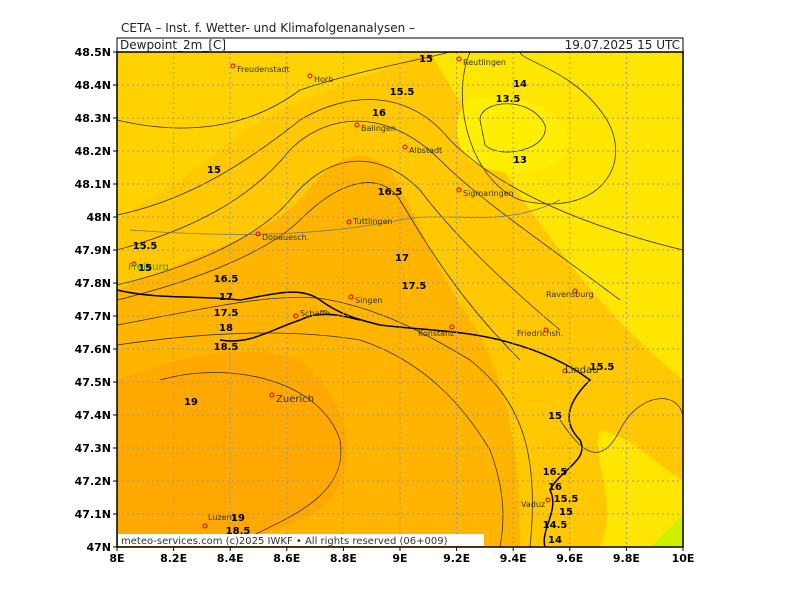  I want to click on lon-label: 10E, so click(683, 558).